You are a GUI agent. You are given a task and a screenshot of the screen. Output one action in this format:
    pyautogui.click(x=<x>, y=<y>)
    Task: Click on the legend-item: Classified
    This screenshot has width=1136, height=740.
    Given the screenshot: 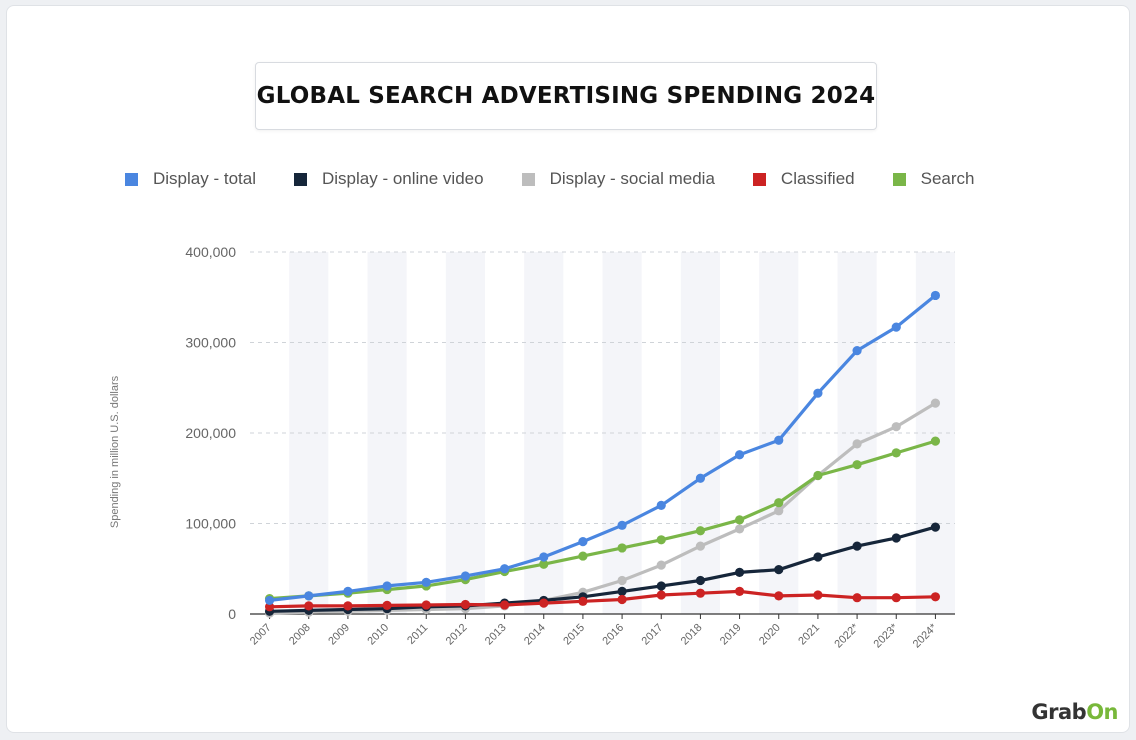 What is the action you would take?
    pyautogui.click(x=803, y=179)
    